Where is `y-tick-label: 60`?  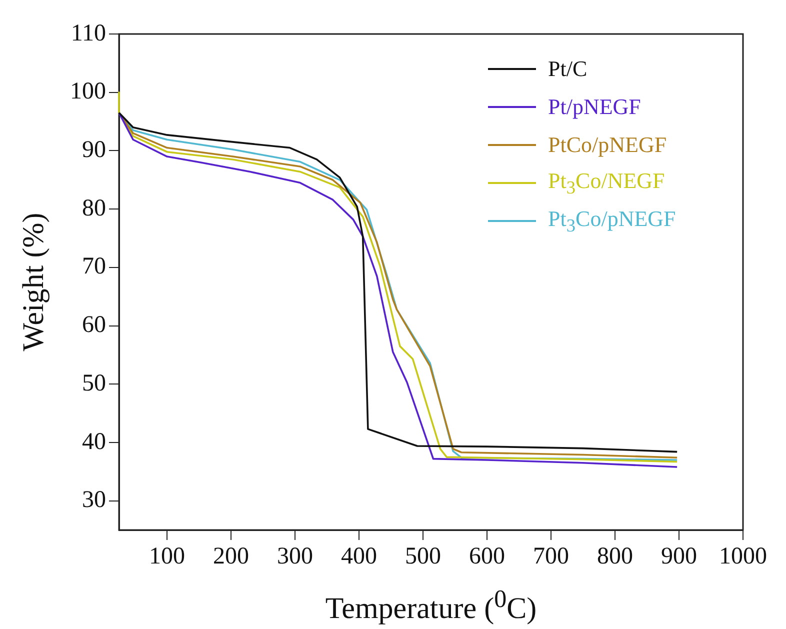
y-tick-label: 60 is located at coordinates (94, 325).